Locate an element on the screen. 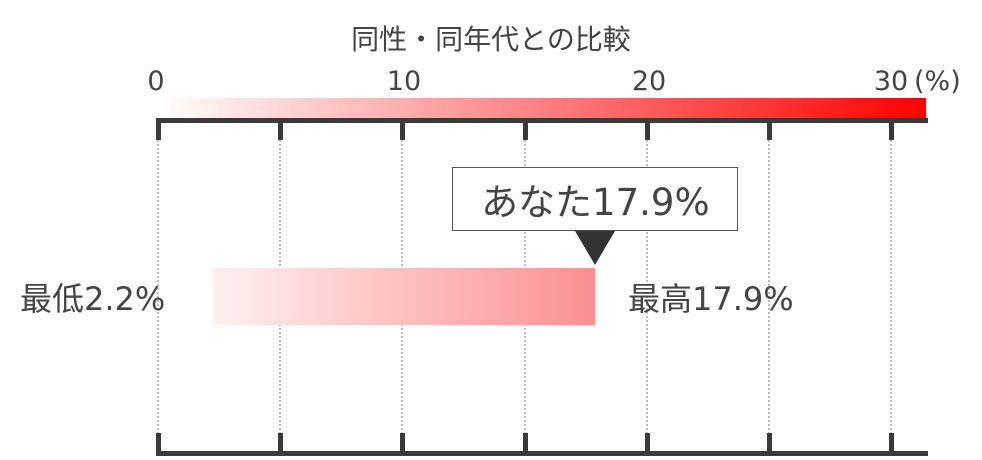 The image size is (982, 460). x-tick-label-30: 30 is located at coordinates (891, 81).